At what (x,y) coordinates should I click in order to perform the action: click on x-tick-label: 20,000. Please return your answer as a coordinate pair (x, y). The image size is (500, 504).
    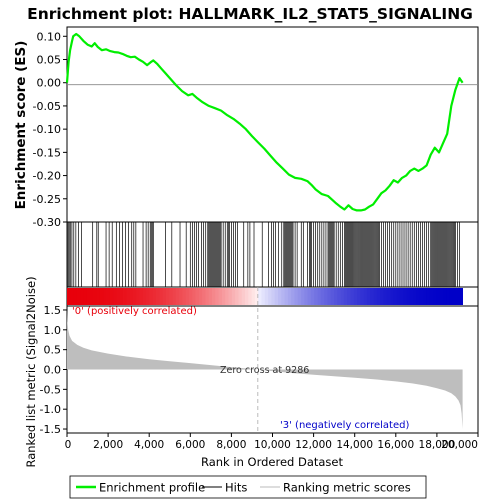
    Looking at the image, I should click on (459, 445).